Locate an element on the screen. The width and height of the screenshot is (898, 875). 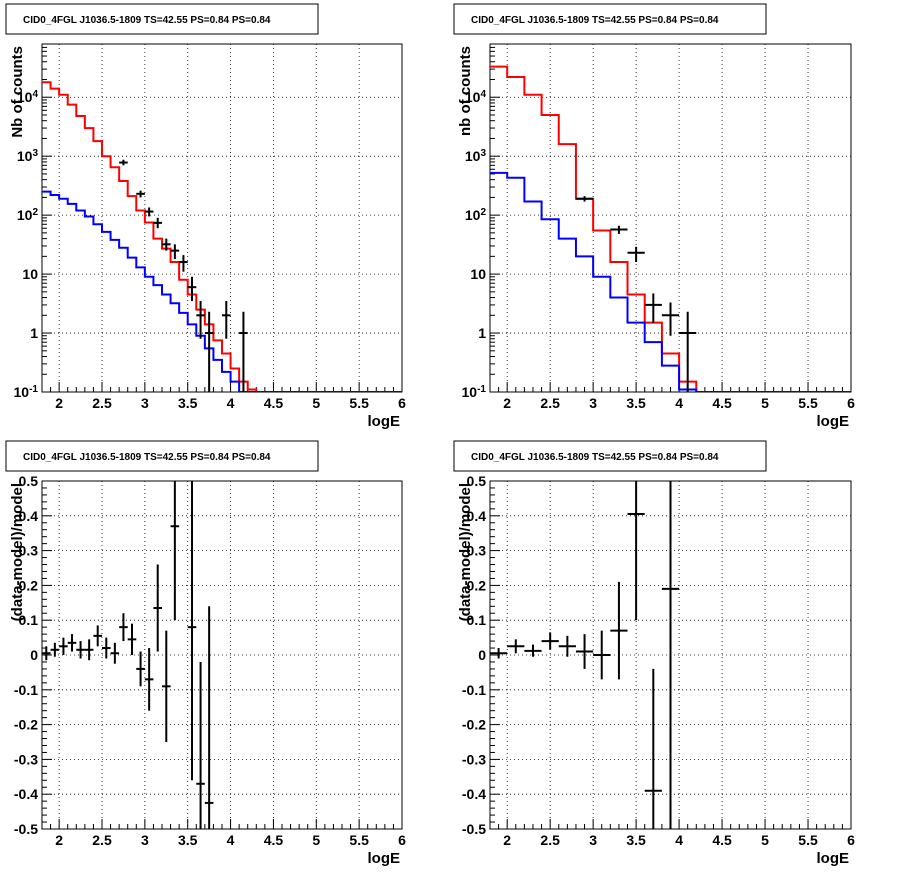
x-tick-label: 4.5 is located at coordinates (722, 403).